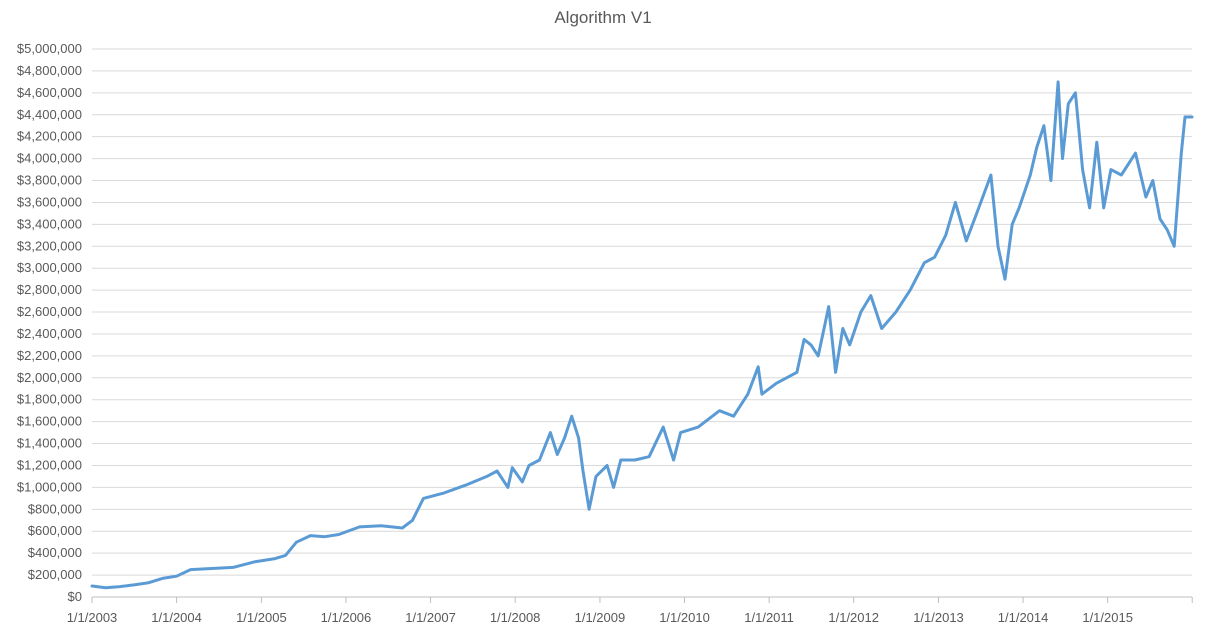  What do you see at coordinates (55, 574) in the screenshot?
I see `y-tick-label: $200,000` at bounding box center [55, 574].